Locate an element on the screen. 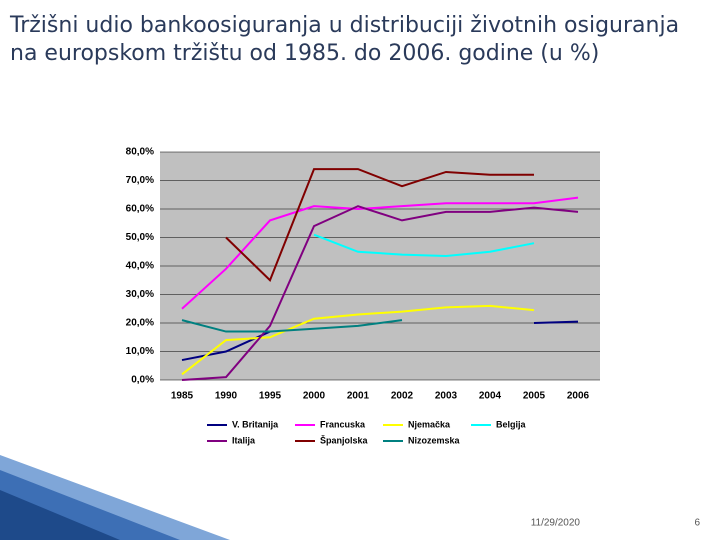  y-tick-label: 40,0% is located at coordinates (140, 266).